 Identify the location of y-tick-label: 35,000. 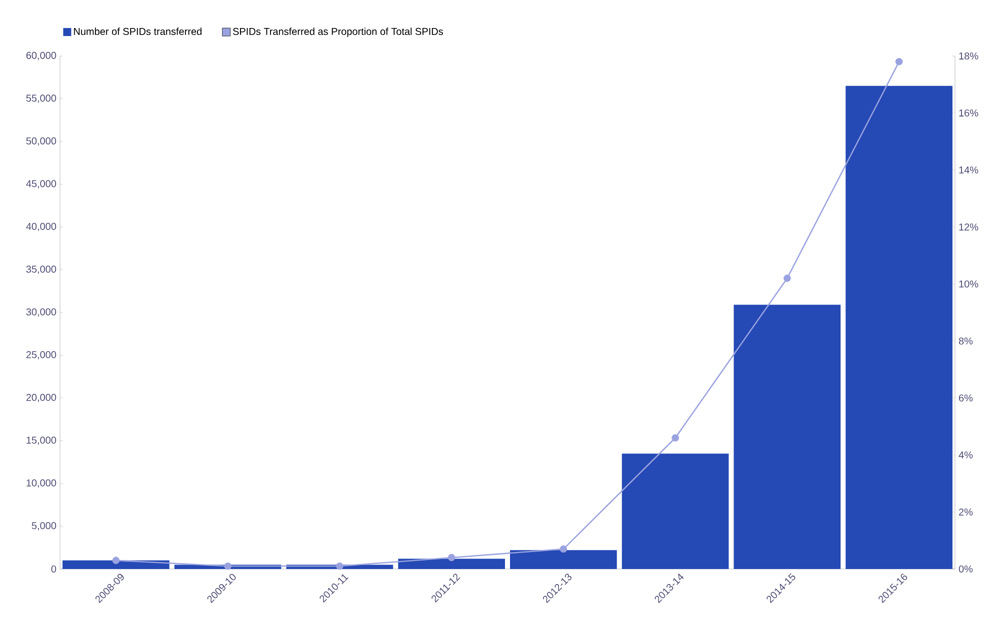
(41, 270).